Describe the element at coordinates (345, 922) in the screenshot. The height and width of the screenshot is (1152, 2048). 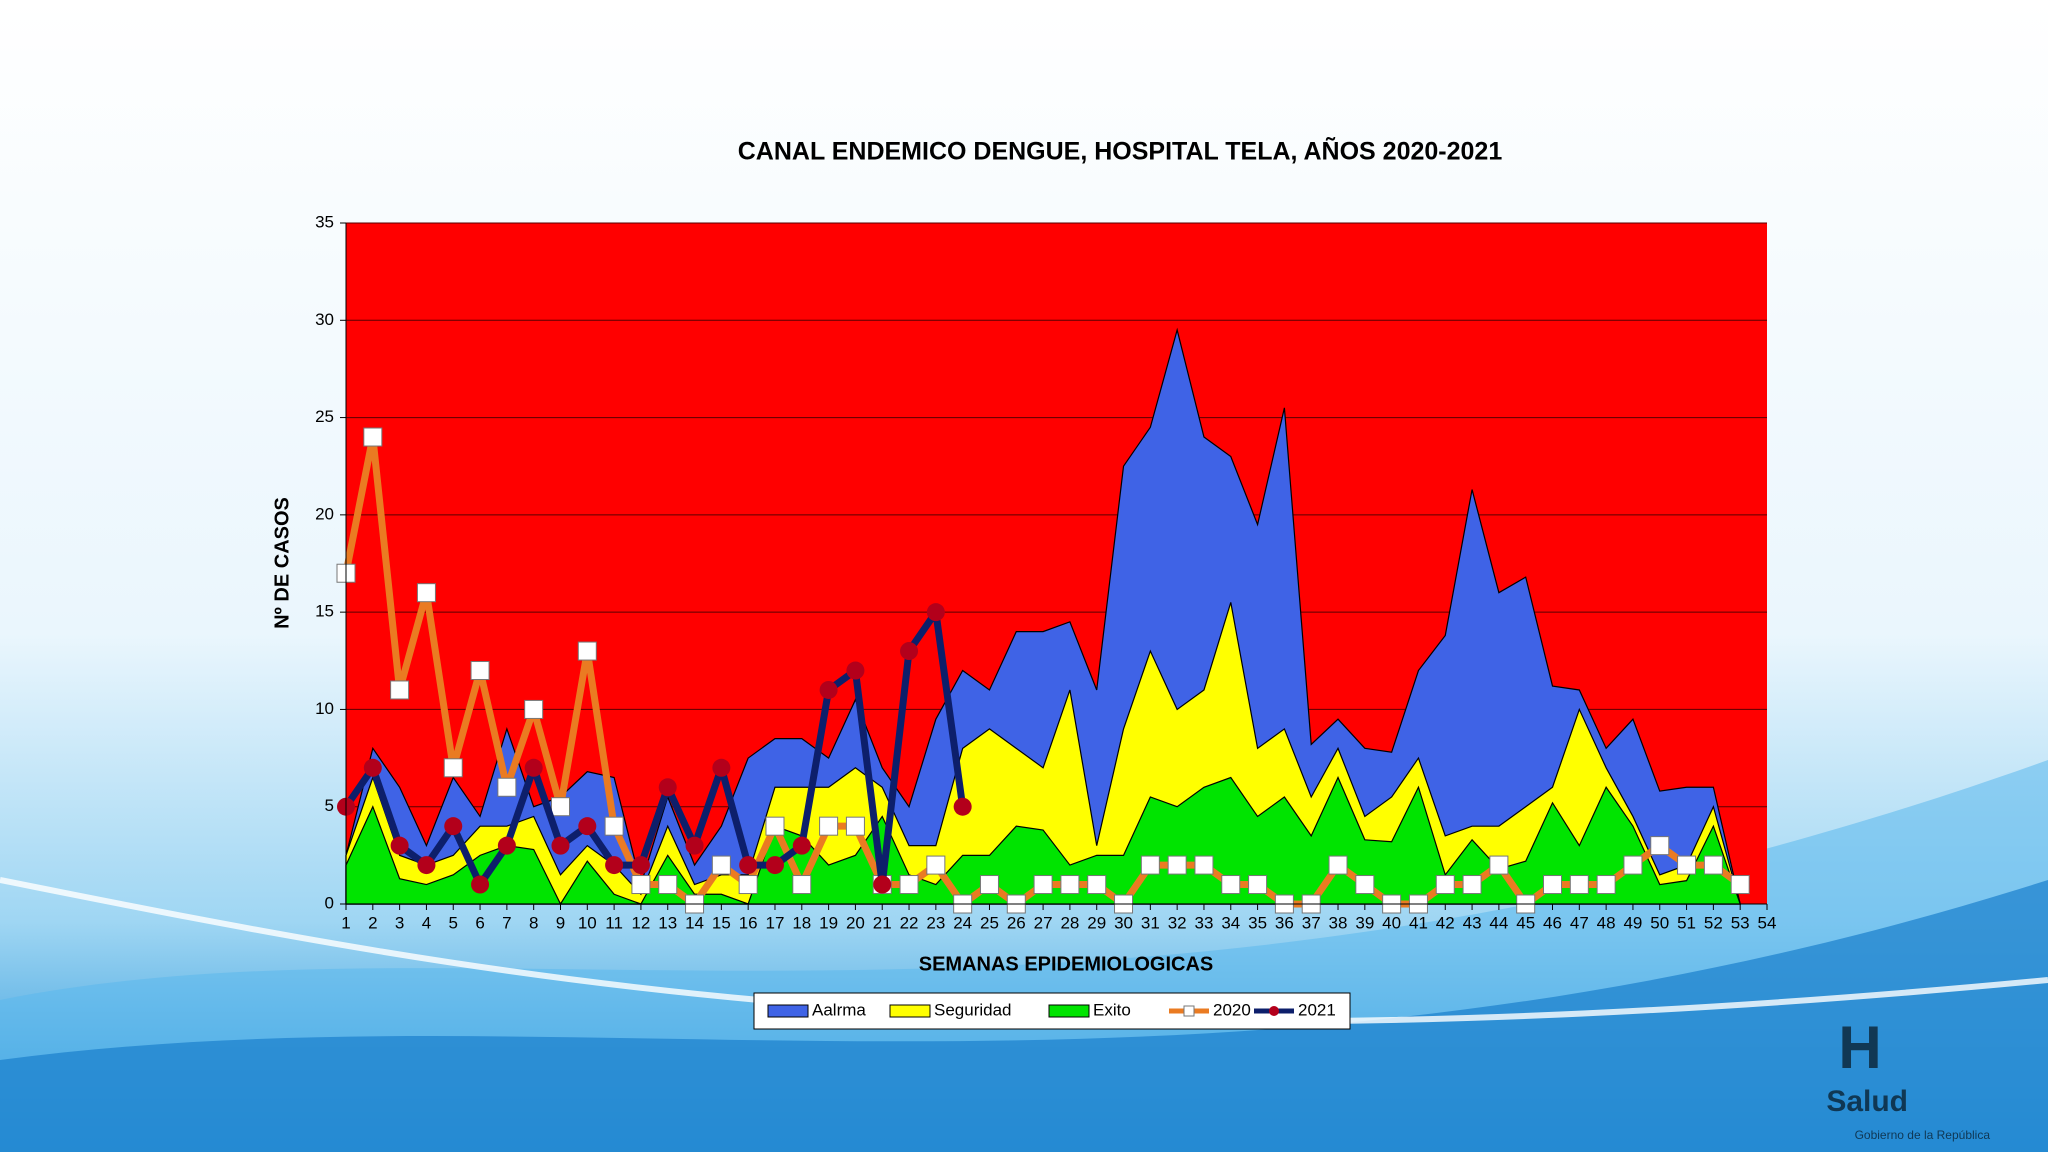
I see `x-tick-label: 1` at that location.